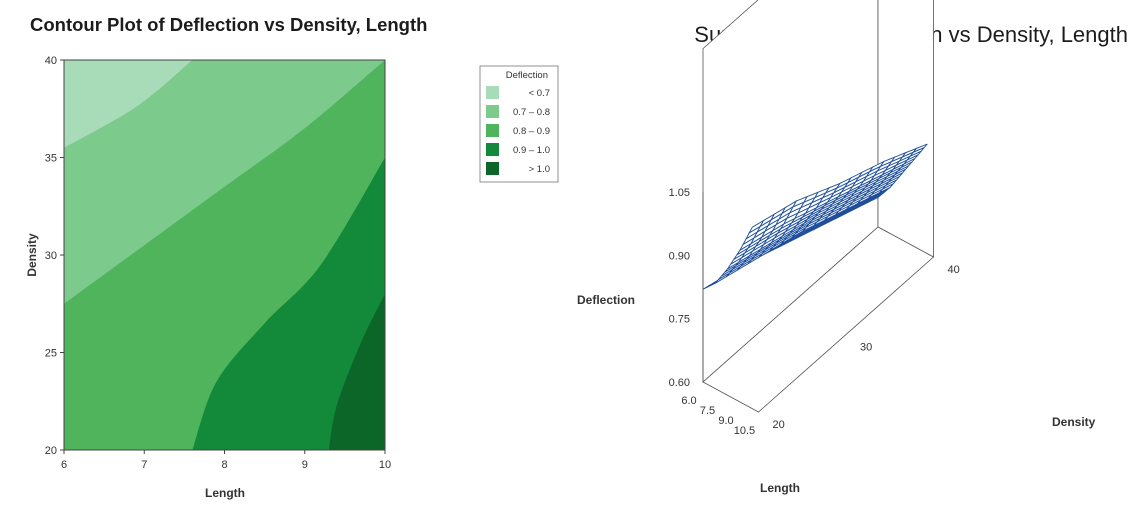 The image size is (1136, 508). What do you see at coordinates (815, 216) in the screenshot?
I see `surface-mesh` at bounding box center [815, 216].